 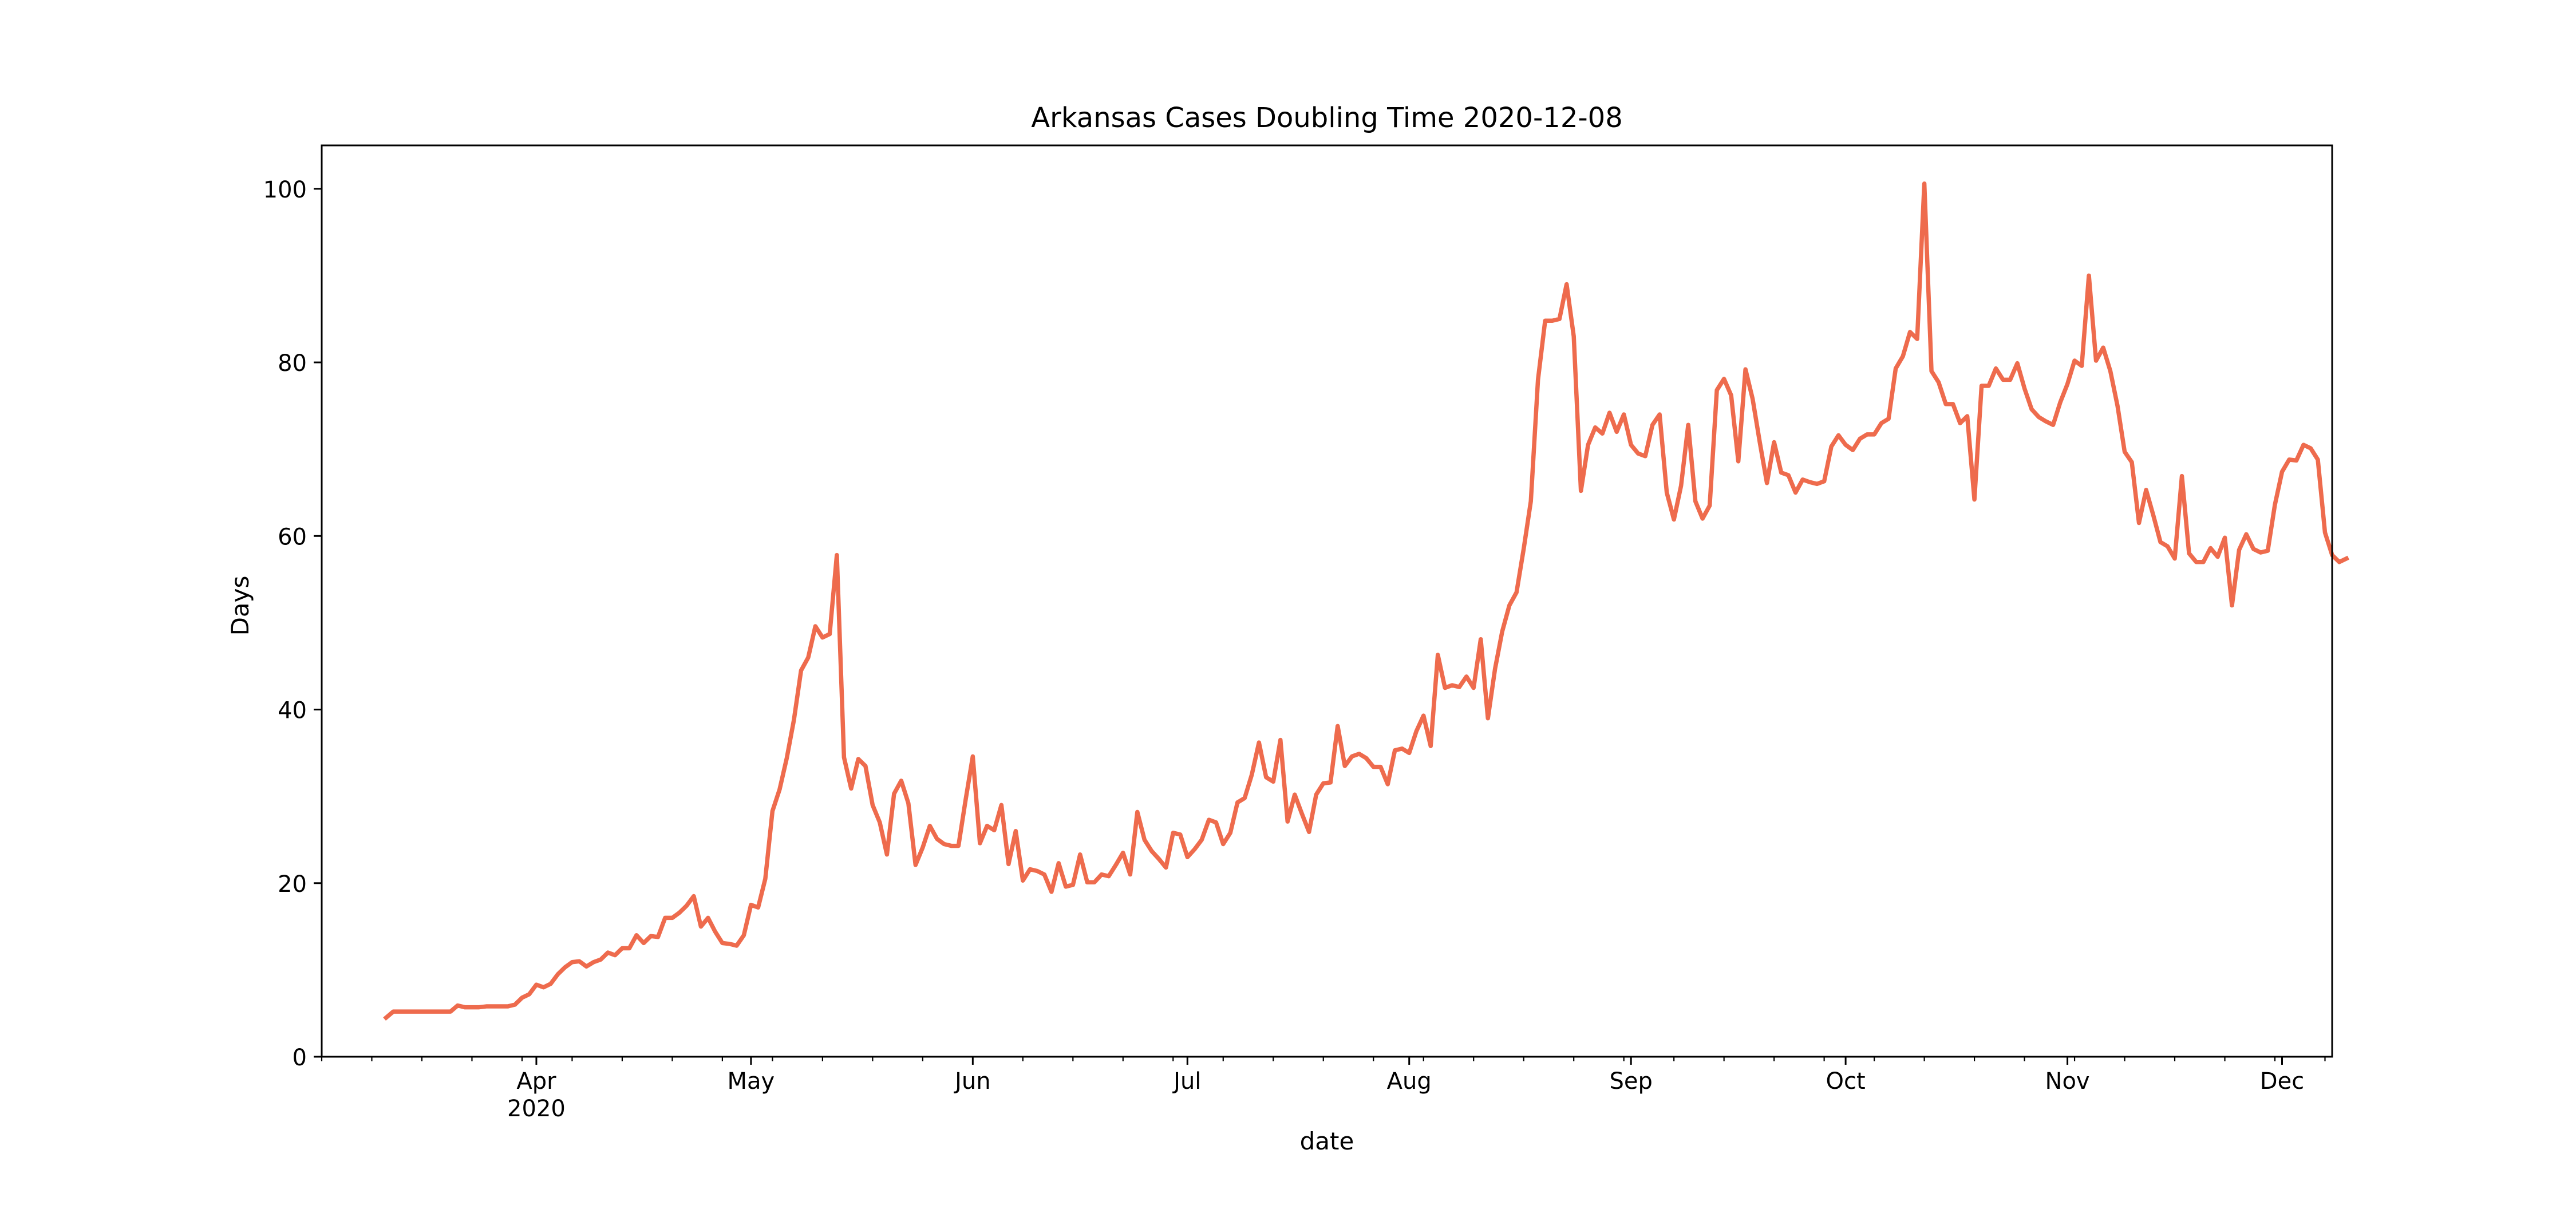 I want to click on x-axis-label: date, so click(x=1327, y=1141).